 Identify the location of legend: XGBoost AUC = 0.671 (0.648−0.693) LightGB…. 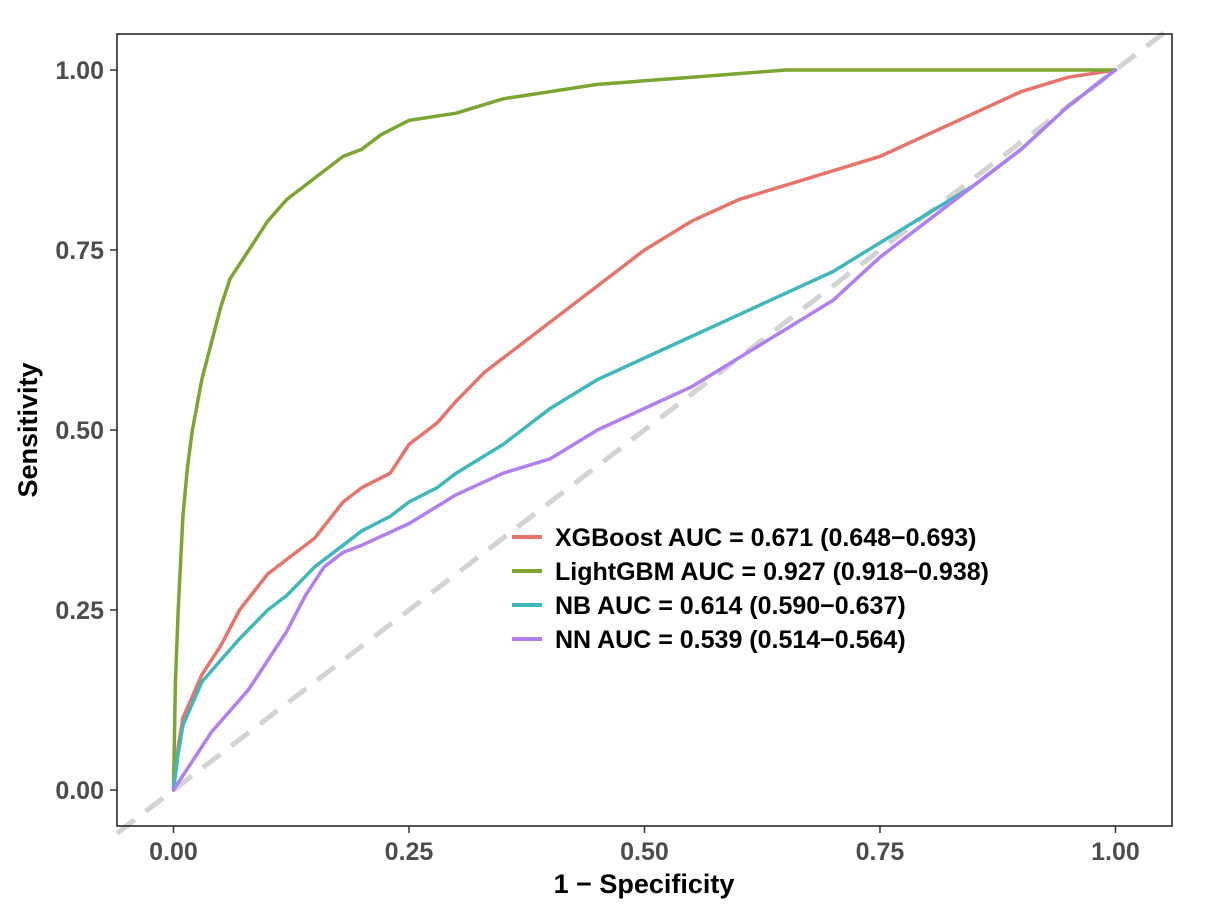
(750, 589).